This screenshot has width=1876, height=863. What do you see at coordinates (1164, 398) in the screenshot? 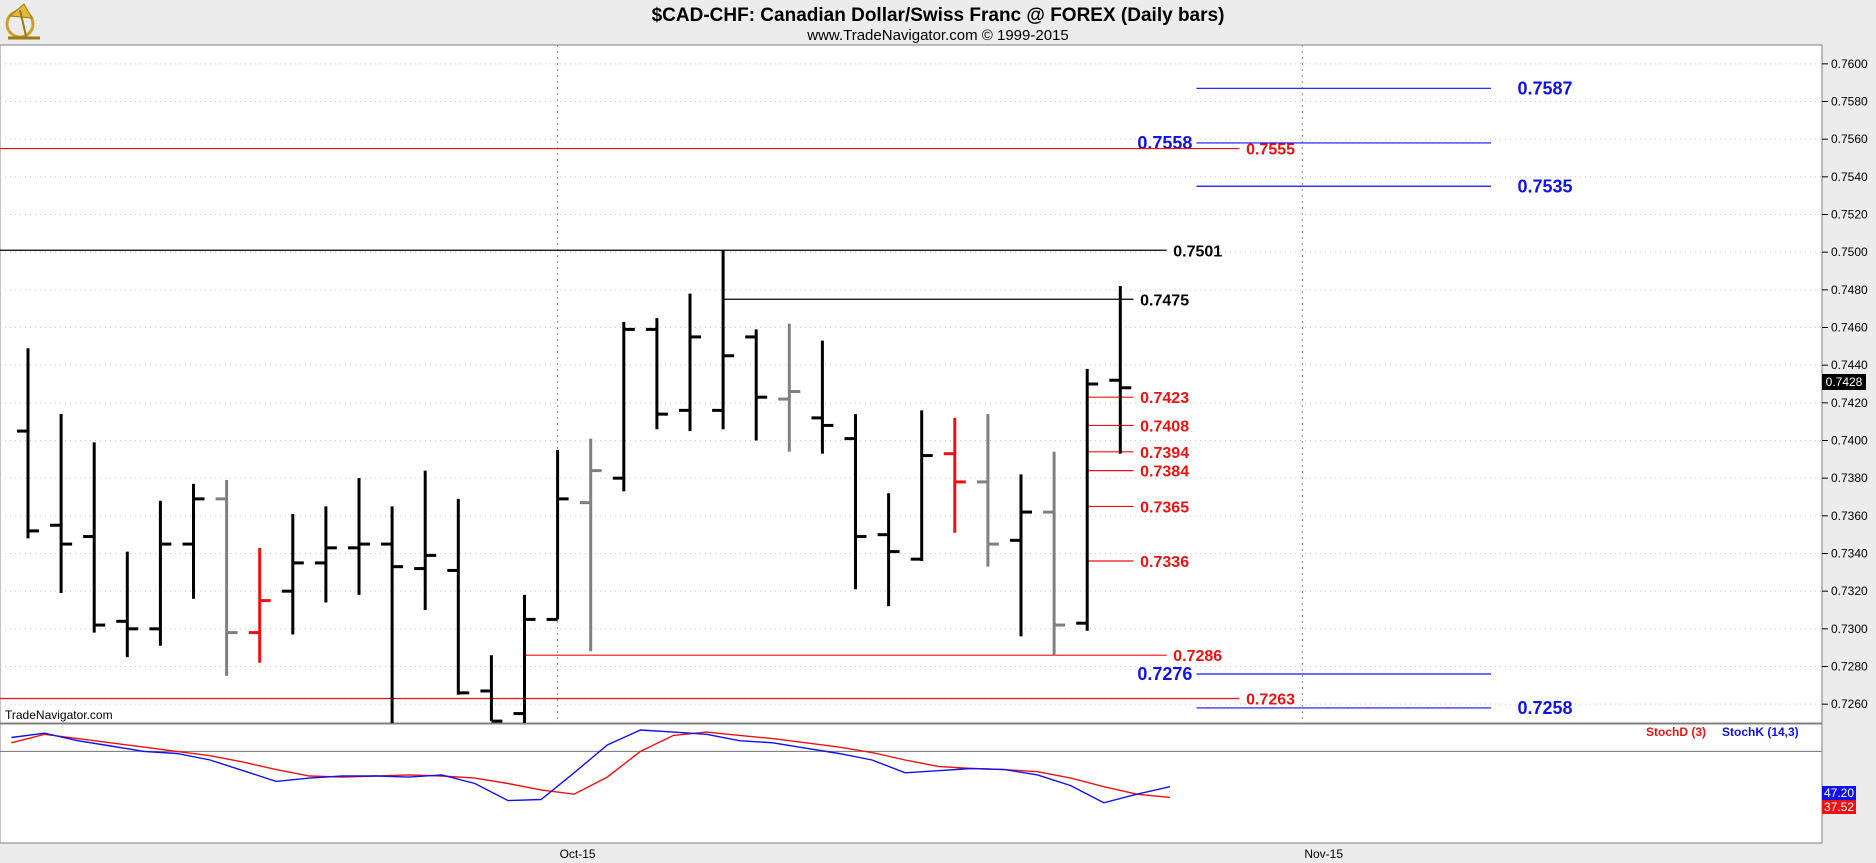
I see `level-label-0.7423: 0.7423` at bounding box center [1164, 398].